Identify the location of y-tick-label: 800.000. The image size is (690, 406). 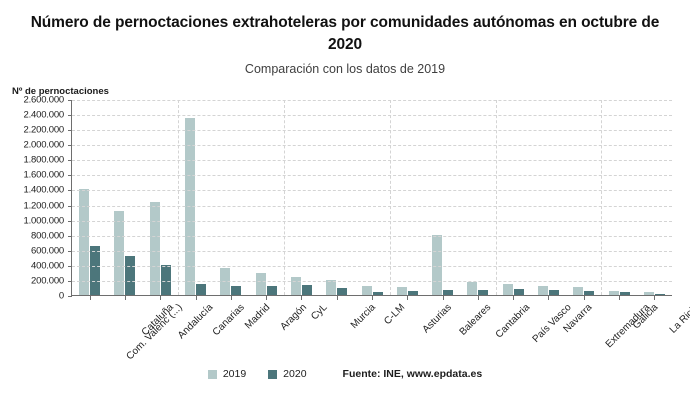
(47, 236).